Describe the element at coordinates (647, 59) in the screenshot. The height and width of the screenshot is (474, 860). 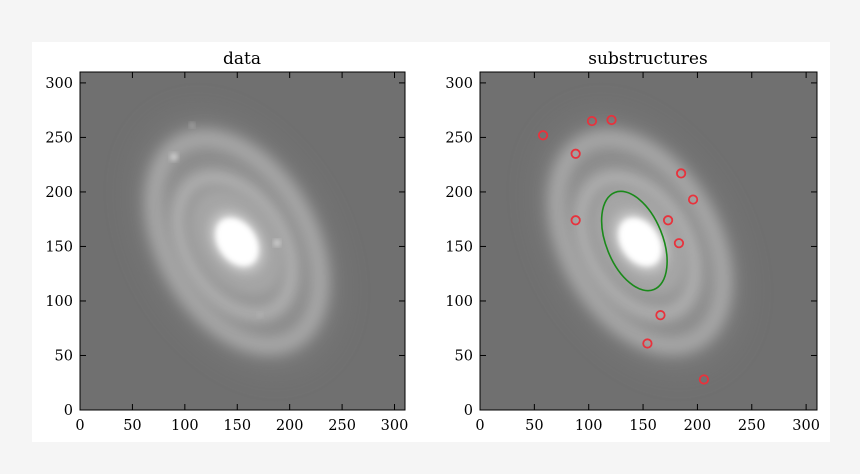
I see `title-right: substructures` at that location.